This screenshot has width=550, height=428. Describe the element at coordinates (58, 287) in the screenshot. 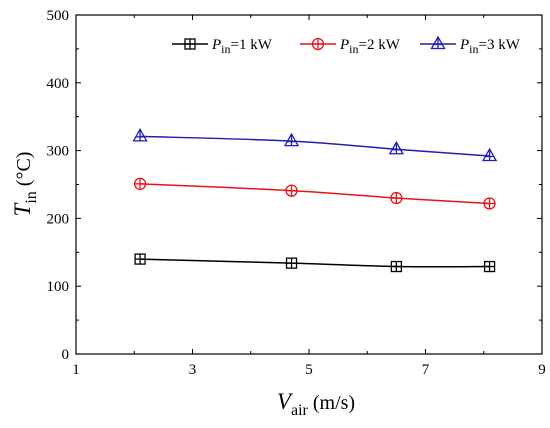

I see `y-tick-label: 100` at that location.